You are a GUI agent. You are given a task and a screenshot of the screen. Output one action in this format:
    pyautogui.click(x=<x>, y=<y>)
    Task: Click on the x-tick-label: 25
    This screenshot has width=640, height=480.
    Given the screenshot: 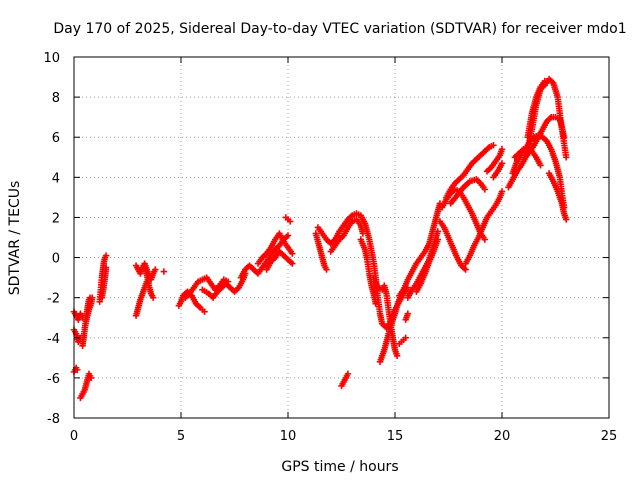 What is the action you would take?
    pyautogui.click(x=609, y=436)
    